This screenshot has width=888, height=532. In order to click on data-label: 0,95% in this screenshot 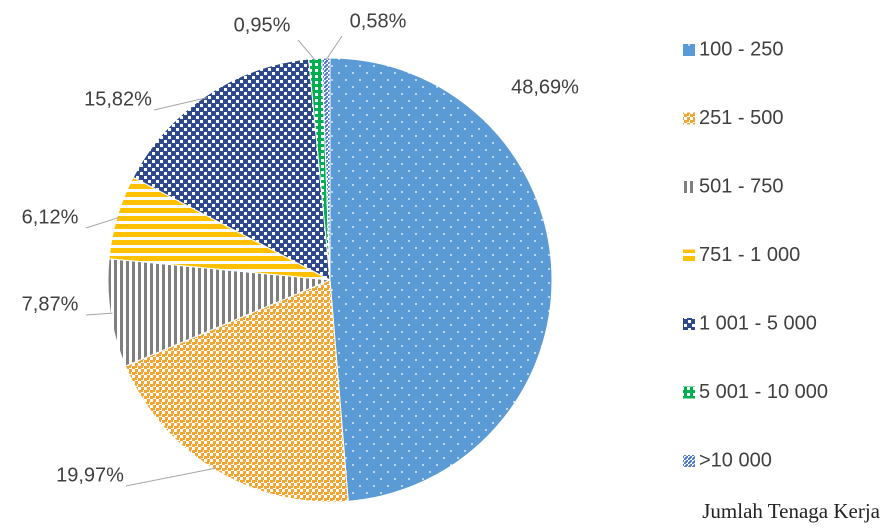, I will do `click(262, 25)`.